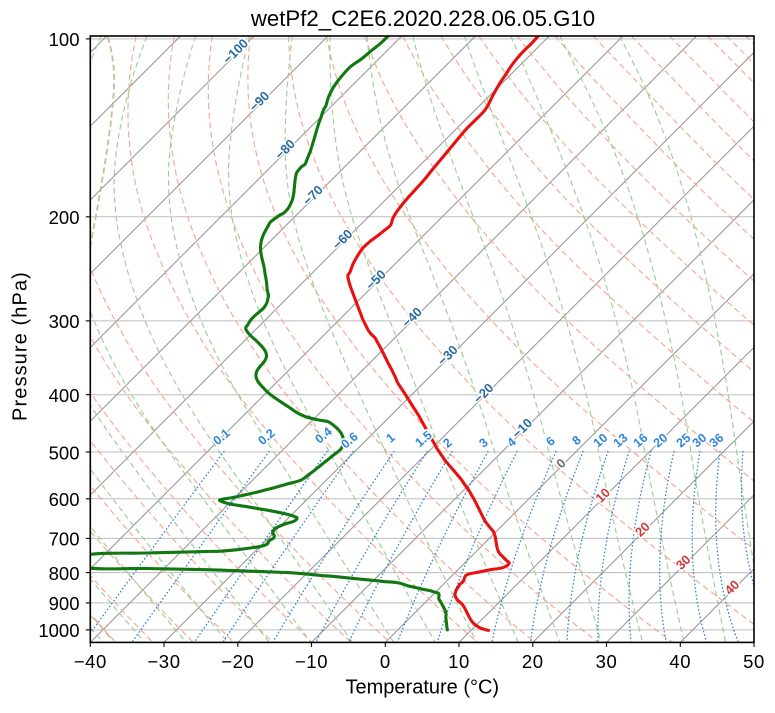 The width and height of the screenshot is (775, 713). Describe the element at coordinates (64, 452) in the screenshot. I see `svg-text: 500` at that location.